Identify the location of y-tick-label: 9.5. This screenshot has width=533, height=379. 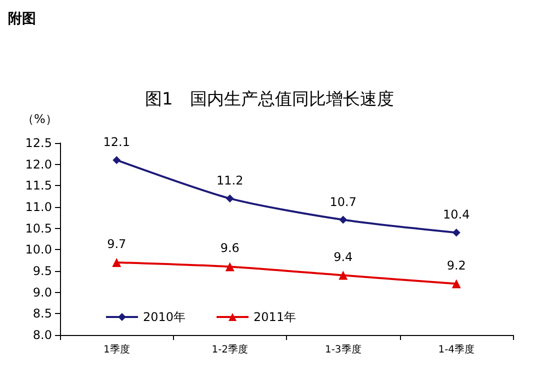
(42, 271).